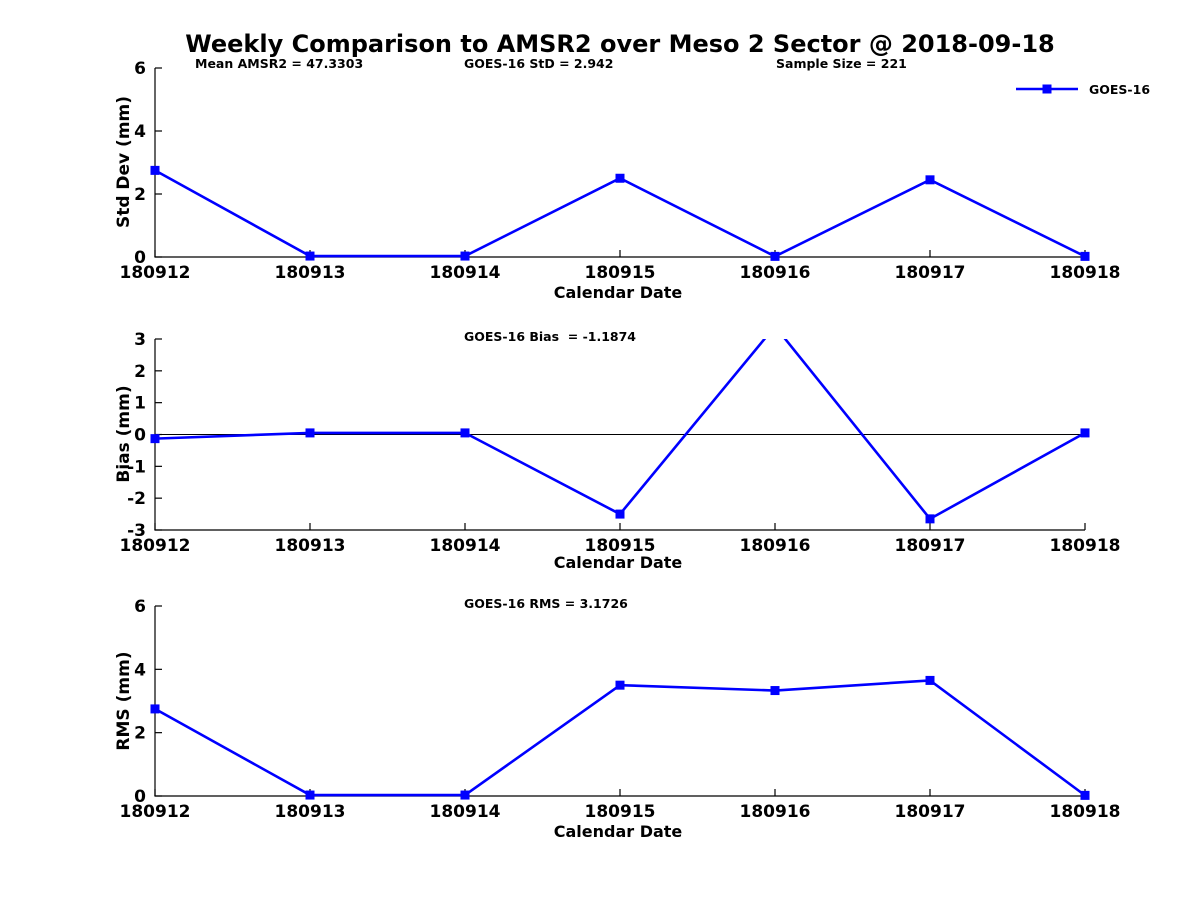 This screenshot has width=1200, height=900. What do you see at coordinates (550, 336) in the screenshot?
I see `annotation-goes16-bias: GOES-16 Bias = -1.1874` at bounding box center [550, 336].